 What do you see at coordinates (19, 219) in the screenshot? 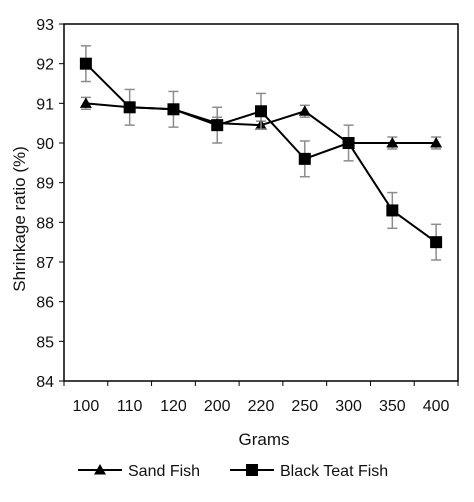
I see `y-axis-title: Shrinkage ratio (%)` at bounding box center [19, 219].